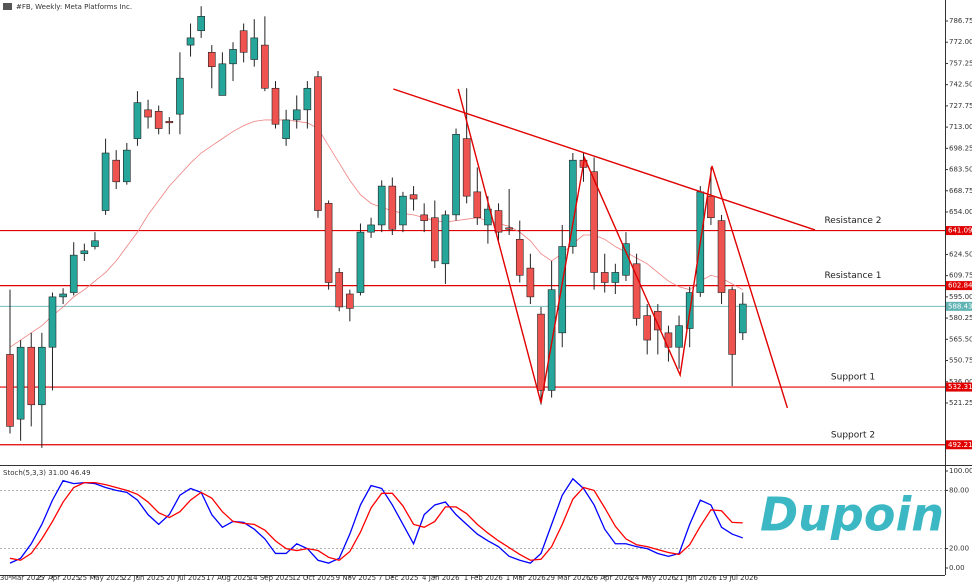  I want to click on logo: Dupoin, so click(852, 515).